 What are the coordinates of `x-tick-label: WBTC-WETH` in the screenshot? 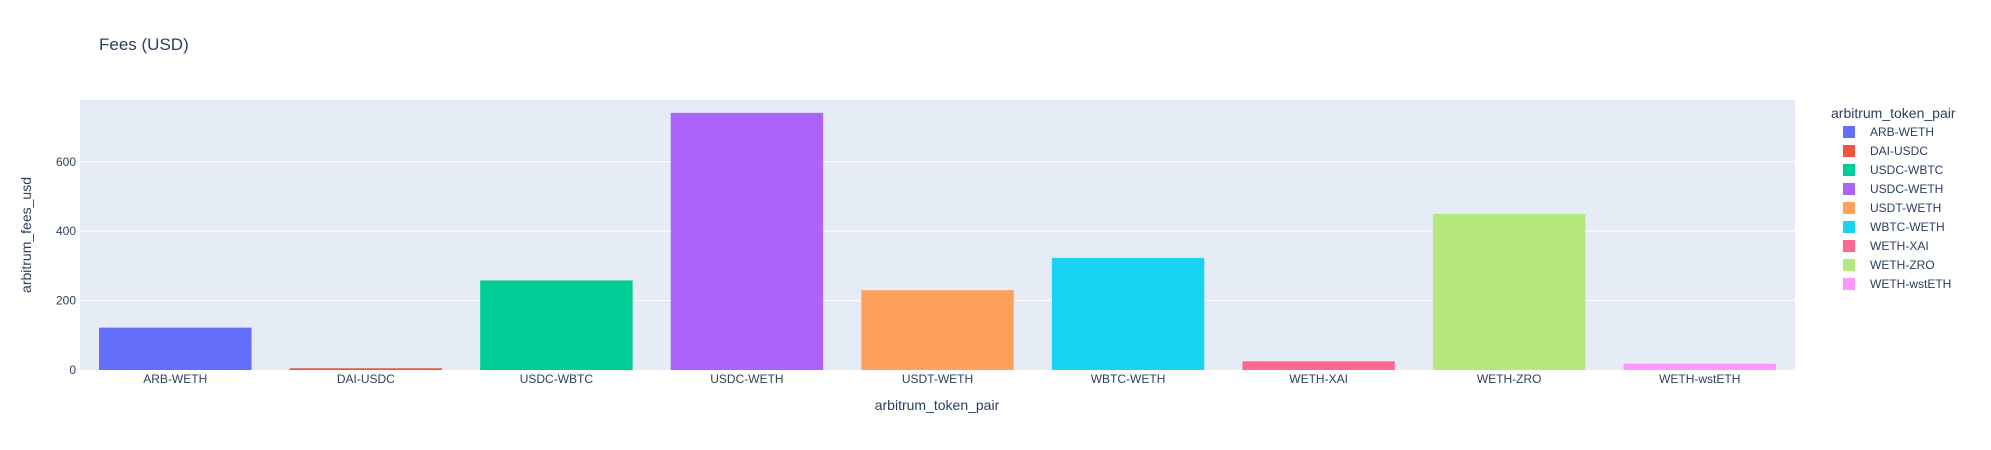 It's located at (1128, 379).